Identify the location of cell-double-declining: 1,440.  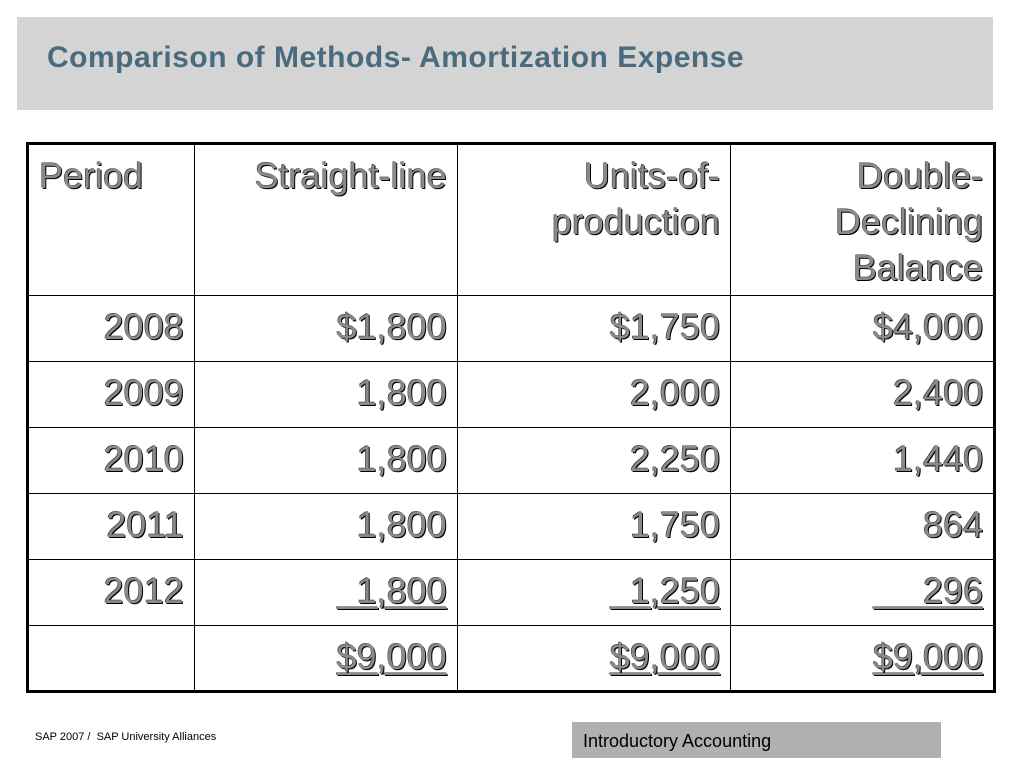
(862, 460).